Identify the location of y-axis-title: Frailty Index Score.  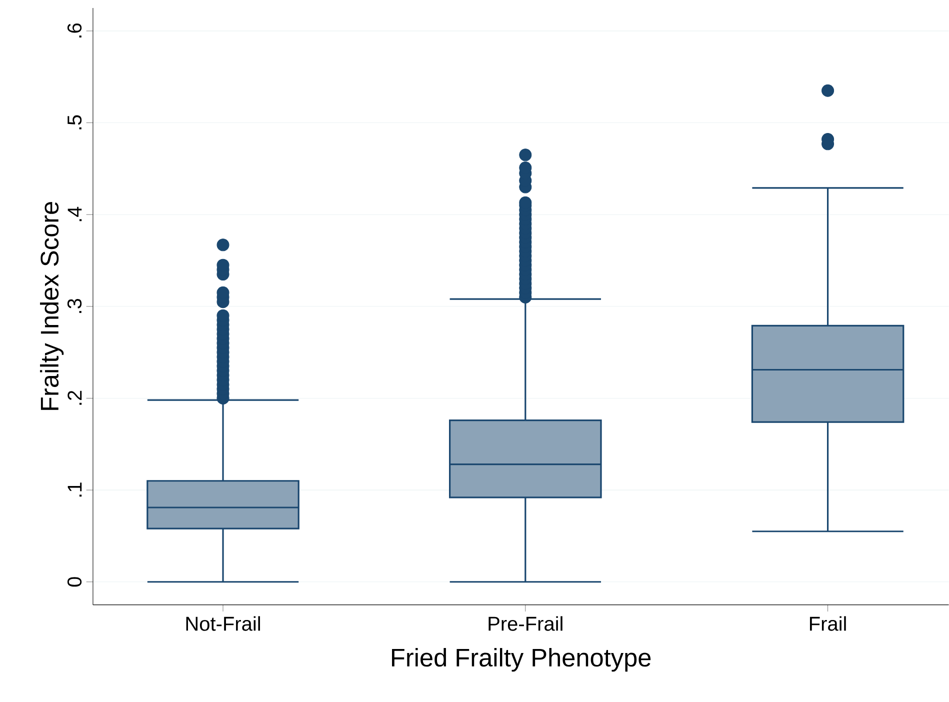
(52, 306).